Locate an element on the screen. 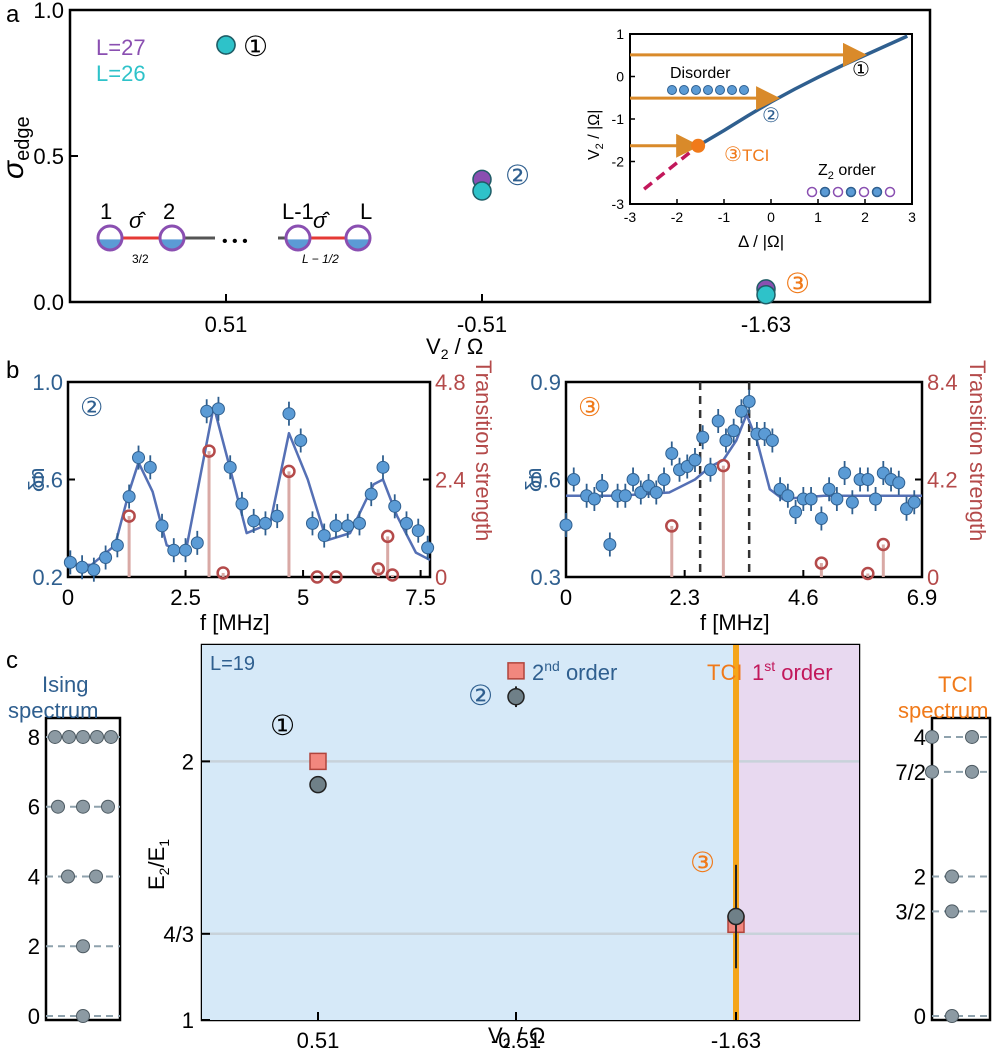  panel-c-xlabel: V2 / Ω is located at coordinates (516, 1037).